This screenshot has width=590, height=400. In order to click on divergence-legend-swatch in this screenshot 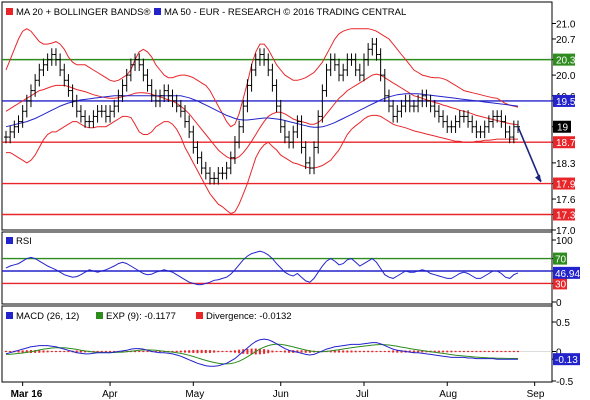, I will do `click(199, 315)`.